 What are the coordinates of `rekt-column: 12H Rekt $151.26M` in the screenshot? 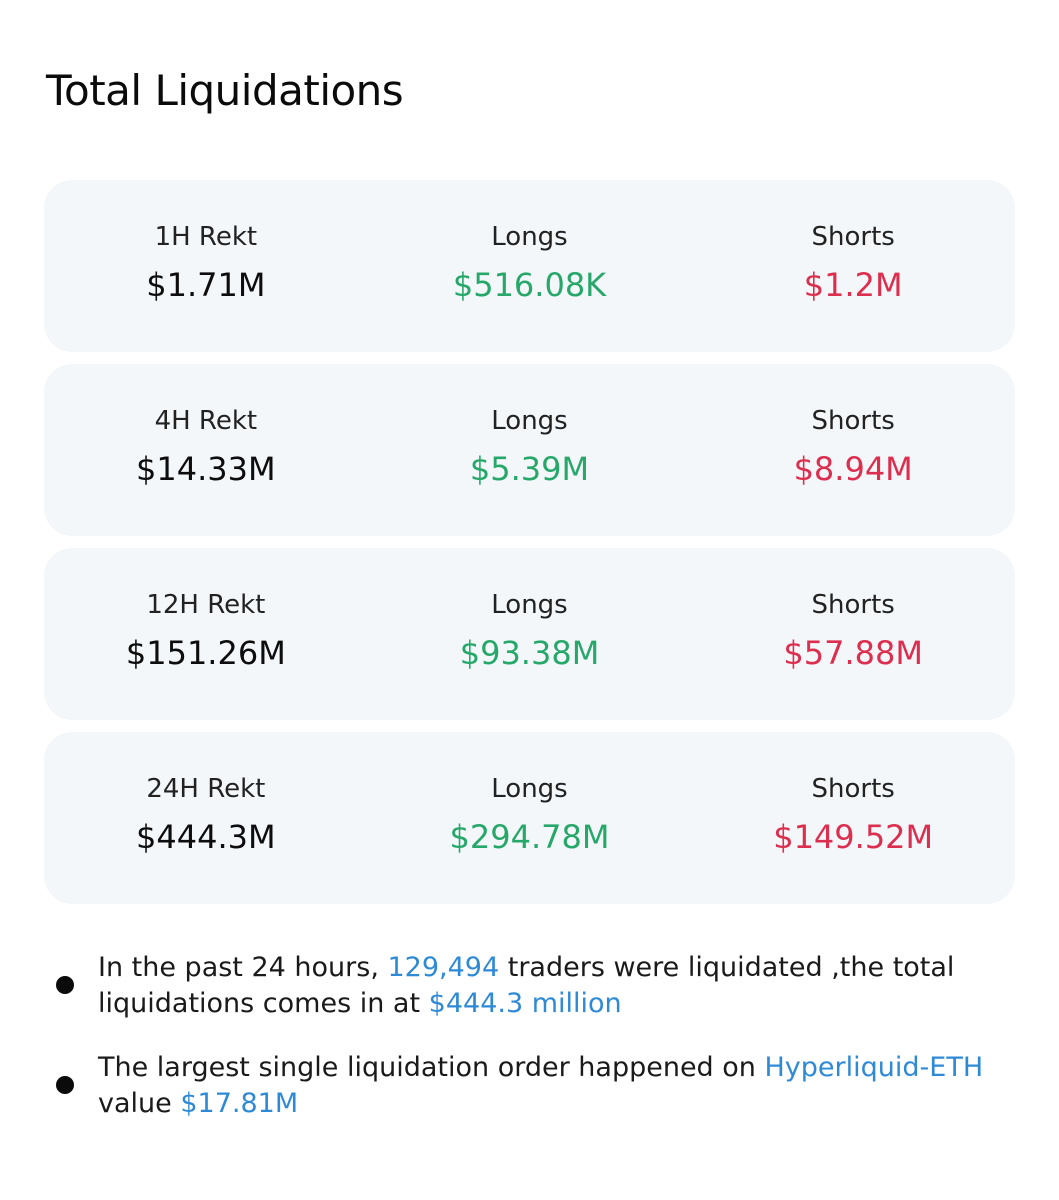 It's located at (206, 634).